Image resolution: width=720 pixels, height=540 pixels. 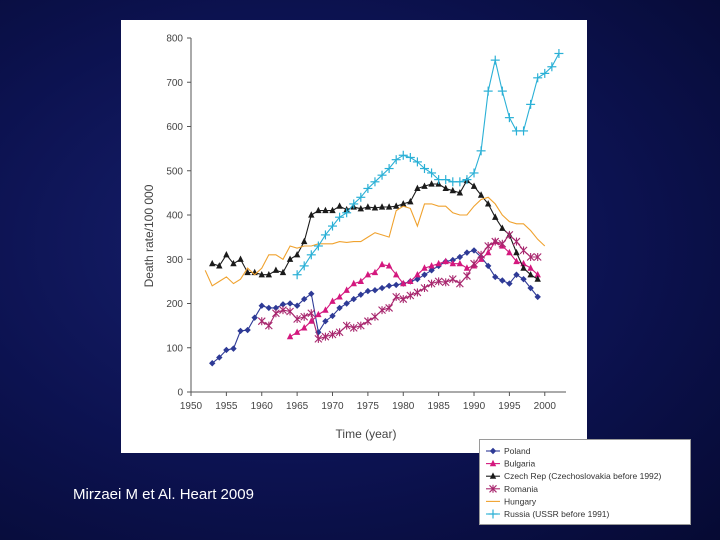 What do you see at coordinates (174, 260) in the screenshot?
I see `y-tick-label: 300` at bounding box center [174, 260].